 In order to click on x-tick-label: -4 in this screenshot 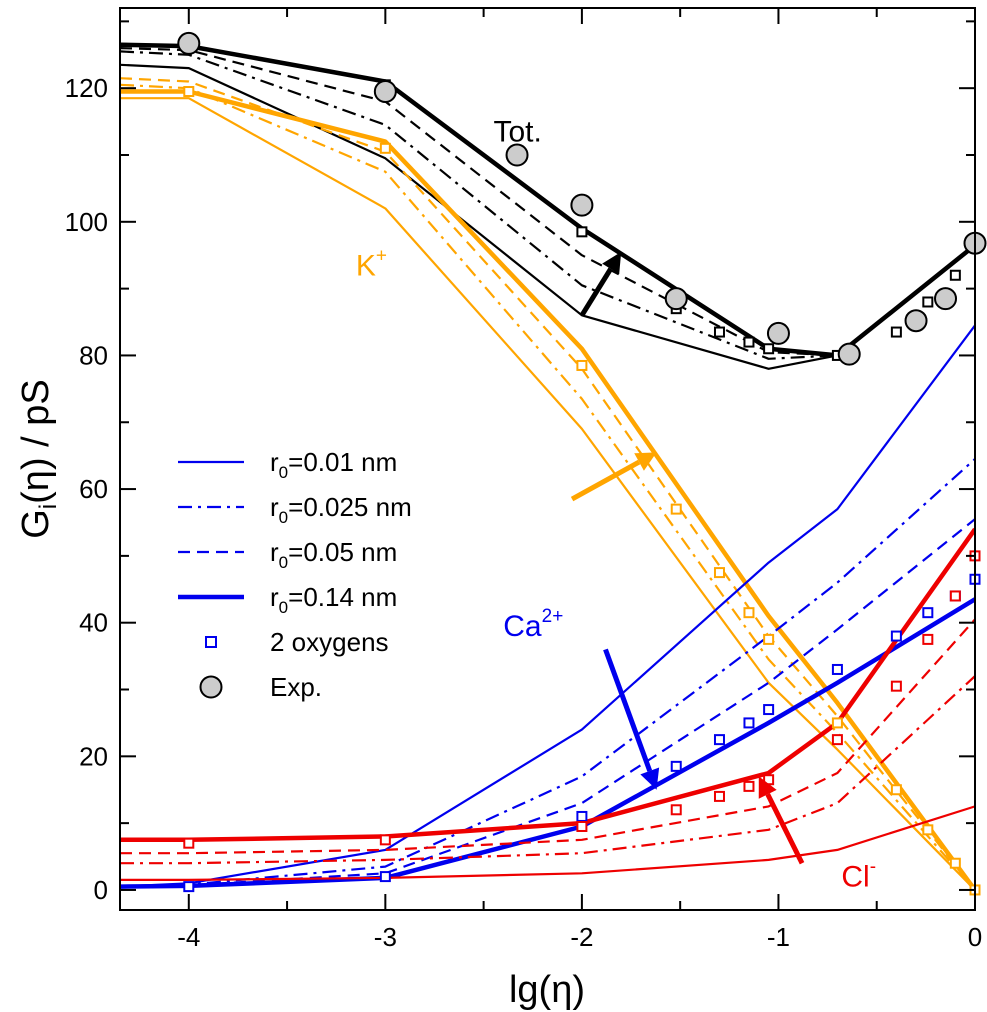, I will do `click(188, 937)`.